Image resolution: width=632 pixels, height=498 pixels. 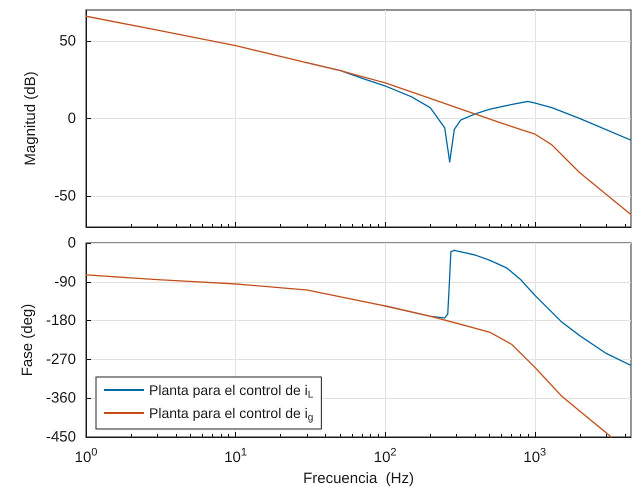 What do you see at coordinates (61, 359) in the screenshot?
I see `y-tick-label: -270` at bounding box center [61, 359].